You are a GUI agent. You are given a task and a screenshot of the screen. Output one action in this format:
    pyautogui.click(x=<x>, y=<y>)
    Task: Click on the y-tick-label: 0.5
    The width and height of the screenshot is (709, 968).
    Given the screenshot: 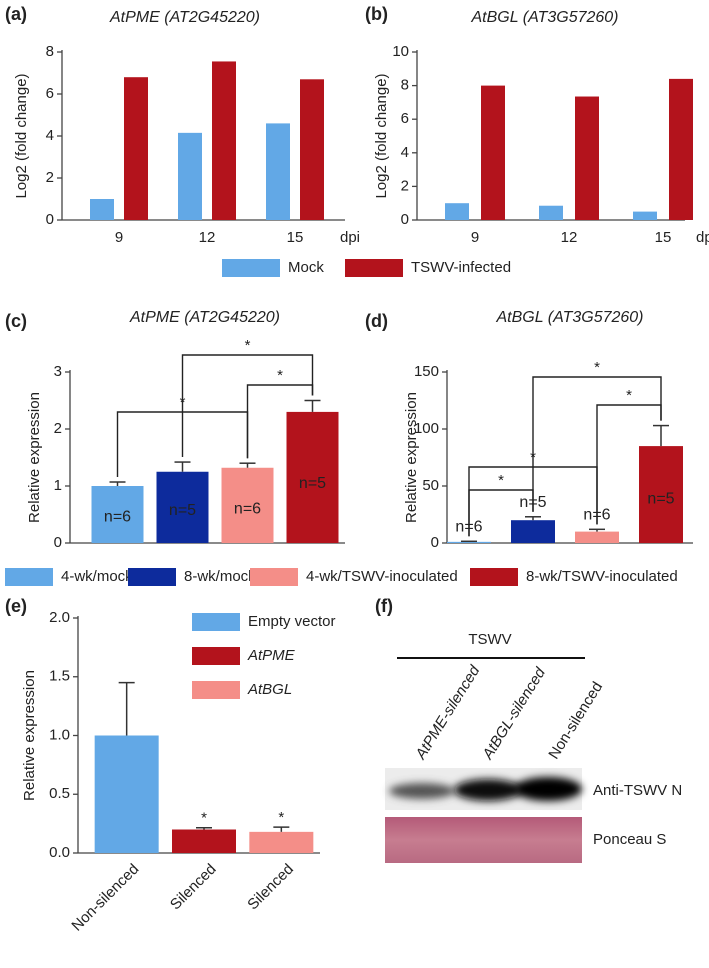 What is the action you would take?
    pyautogui.click(x=59, y=793)
    